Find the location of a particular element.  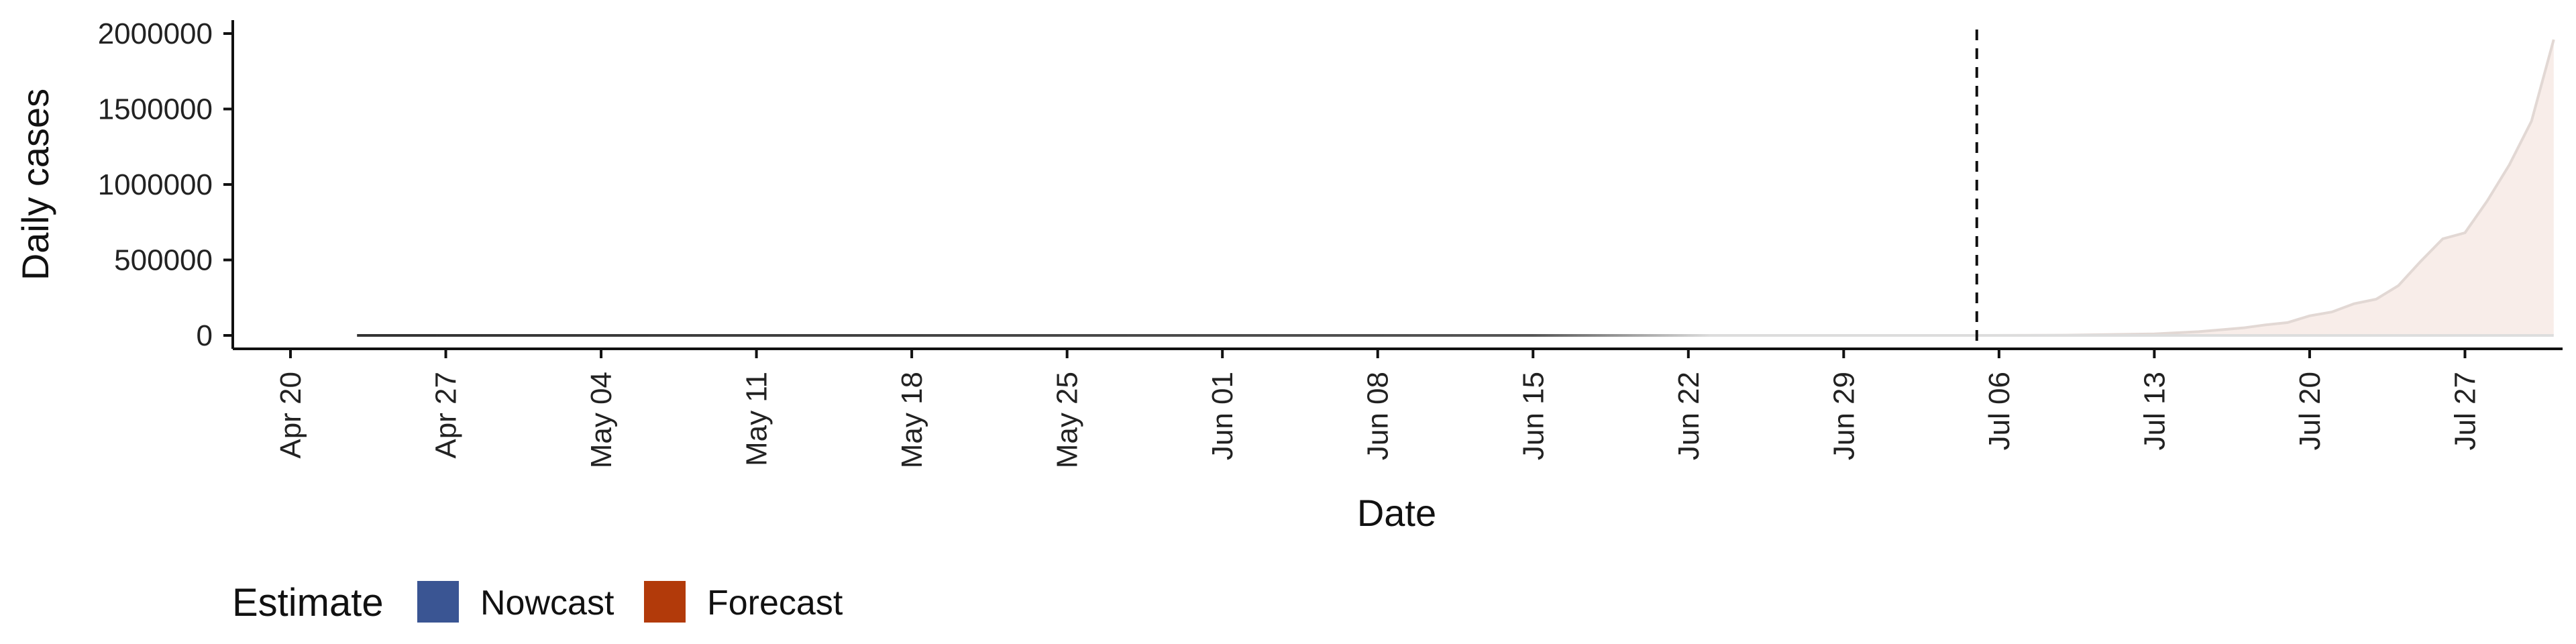

y-tick-label: 1500000 is located at coordinates (155, 109).